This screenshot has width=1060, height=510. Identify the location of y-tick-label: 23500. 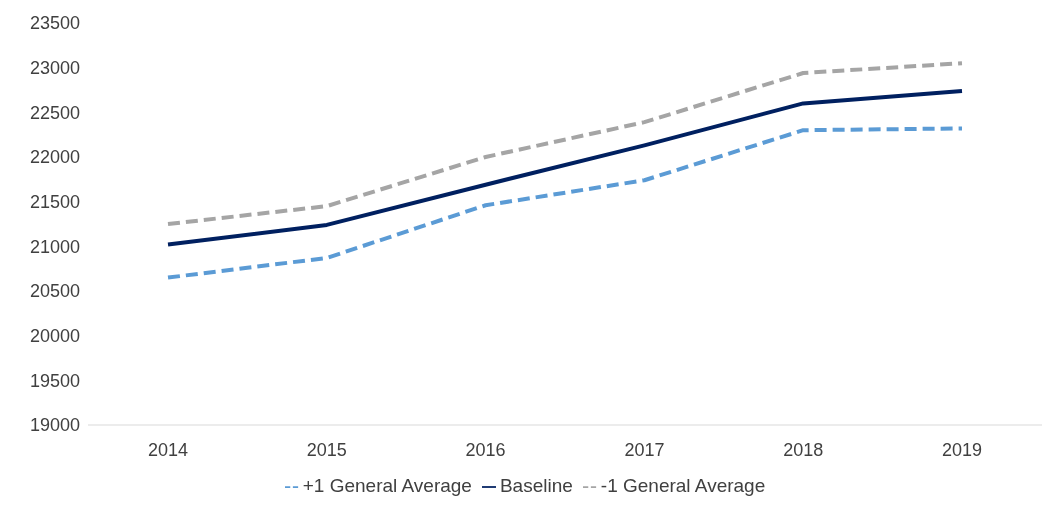
(54, 23).